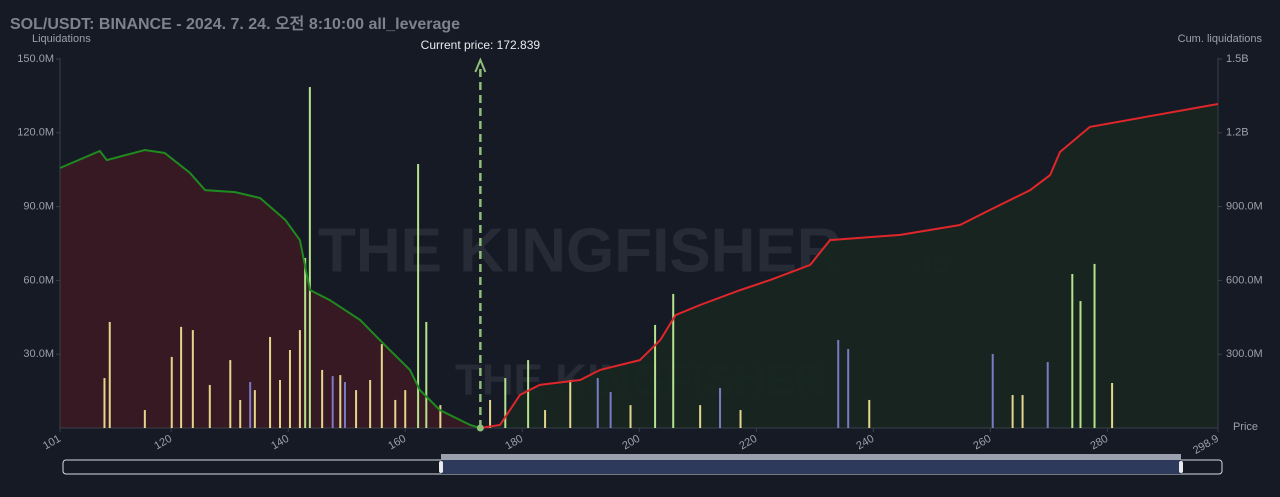 The height and width of the screenshot is (497, 1280). Describe the element at coordinates (1244, 354) in the screenshot. I see `y2-tick-label: 300.0M` at that location.